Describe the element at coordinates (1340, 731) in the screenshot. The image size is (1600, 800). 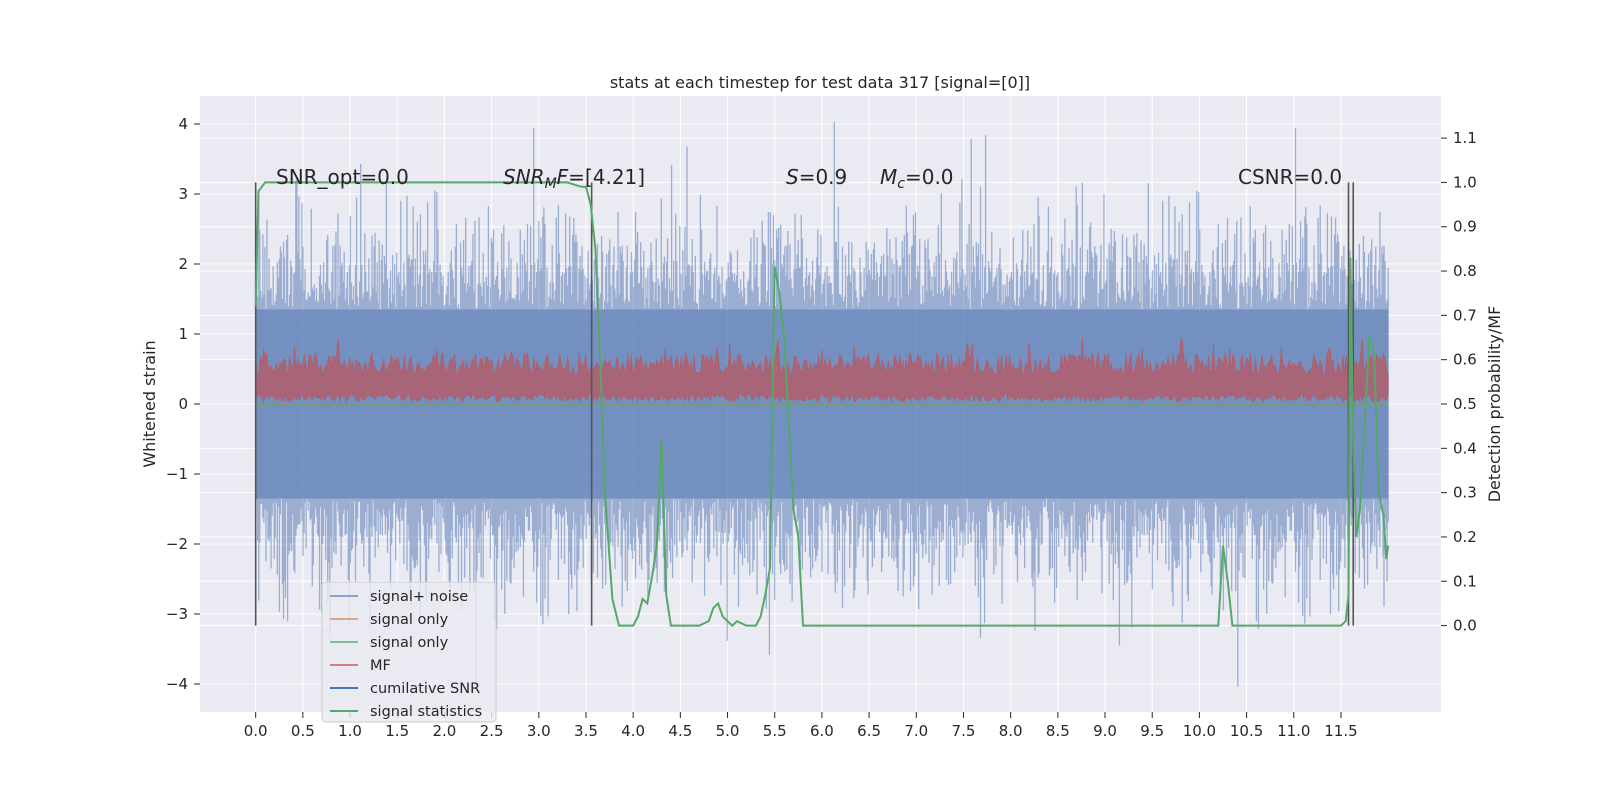
I see `x-tick-label: 11.5` at that location.